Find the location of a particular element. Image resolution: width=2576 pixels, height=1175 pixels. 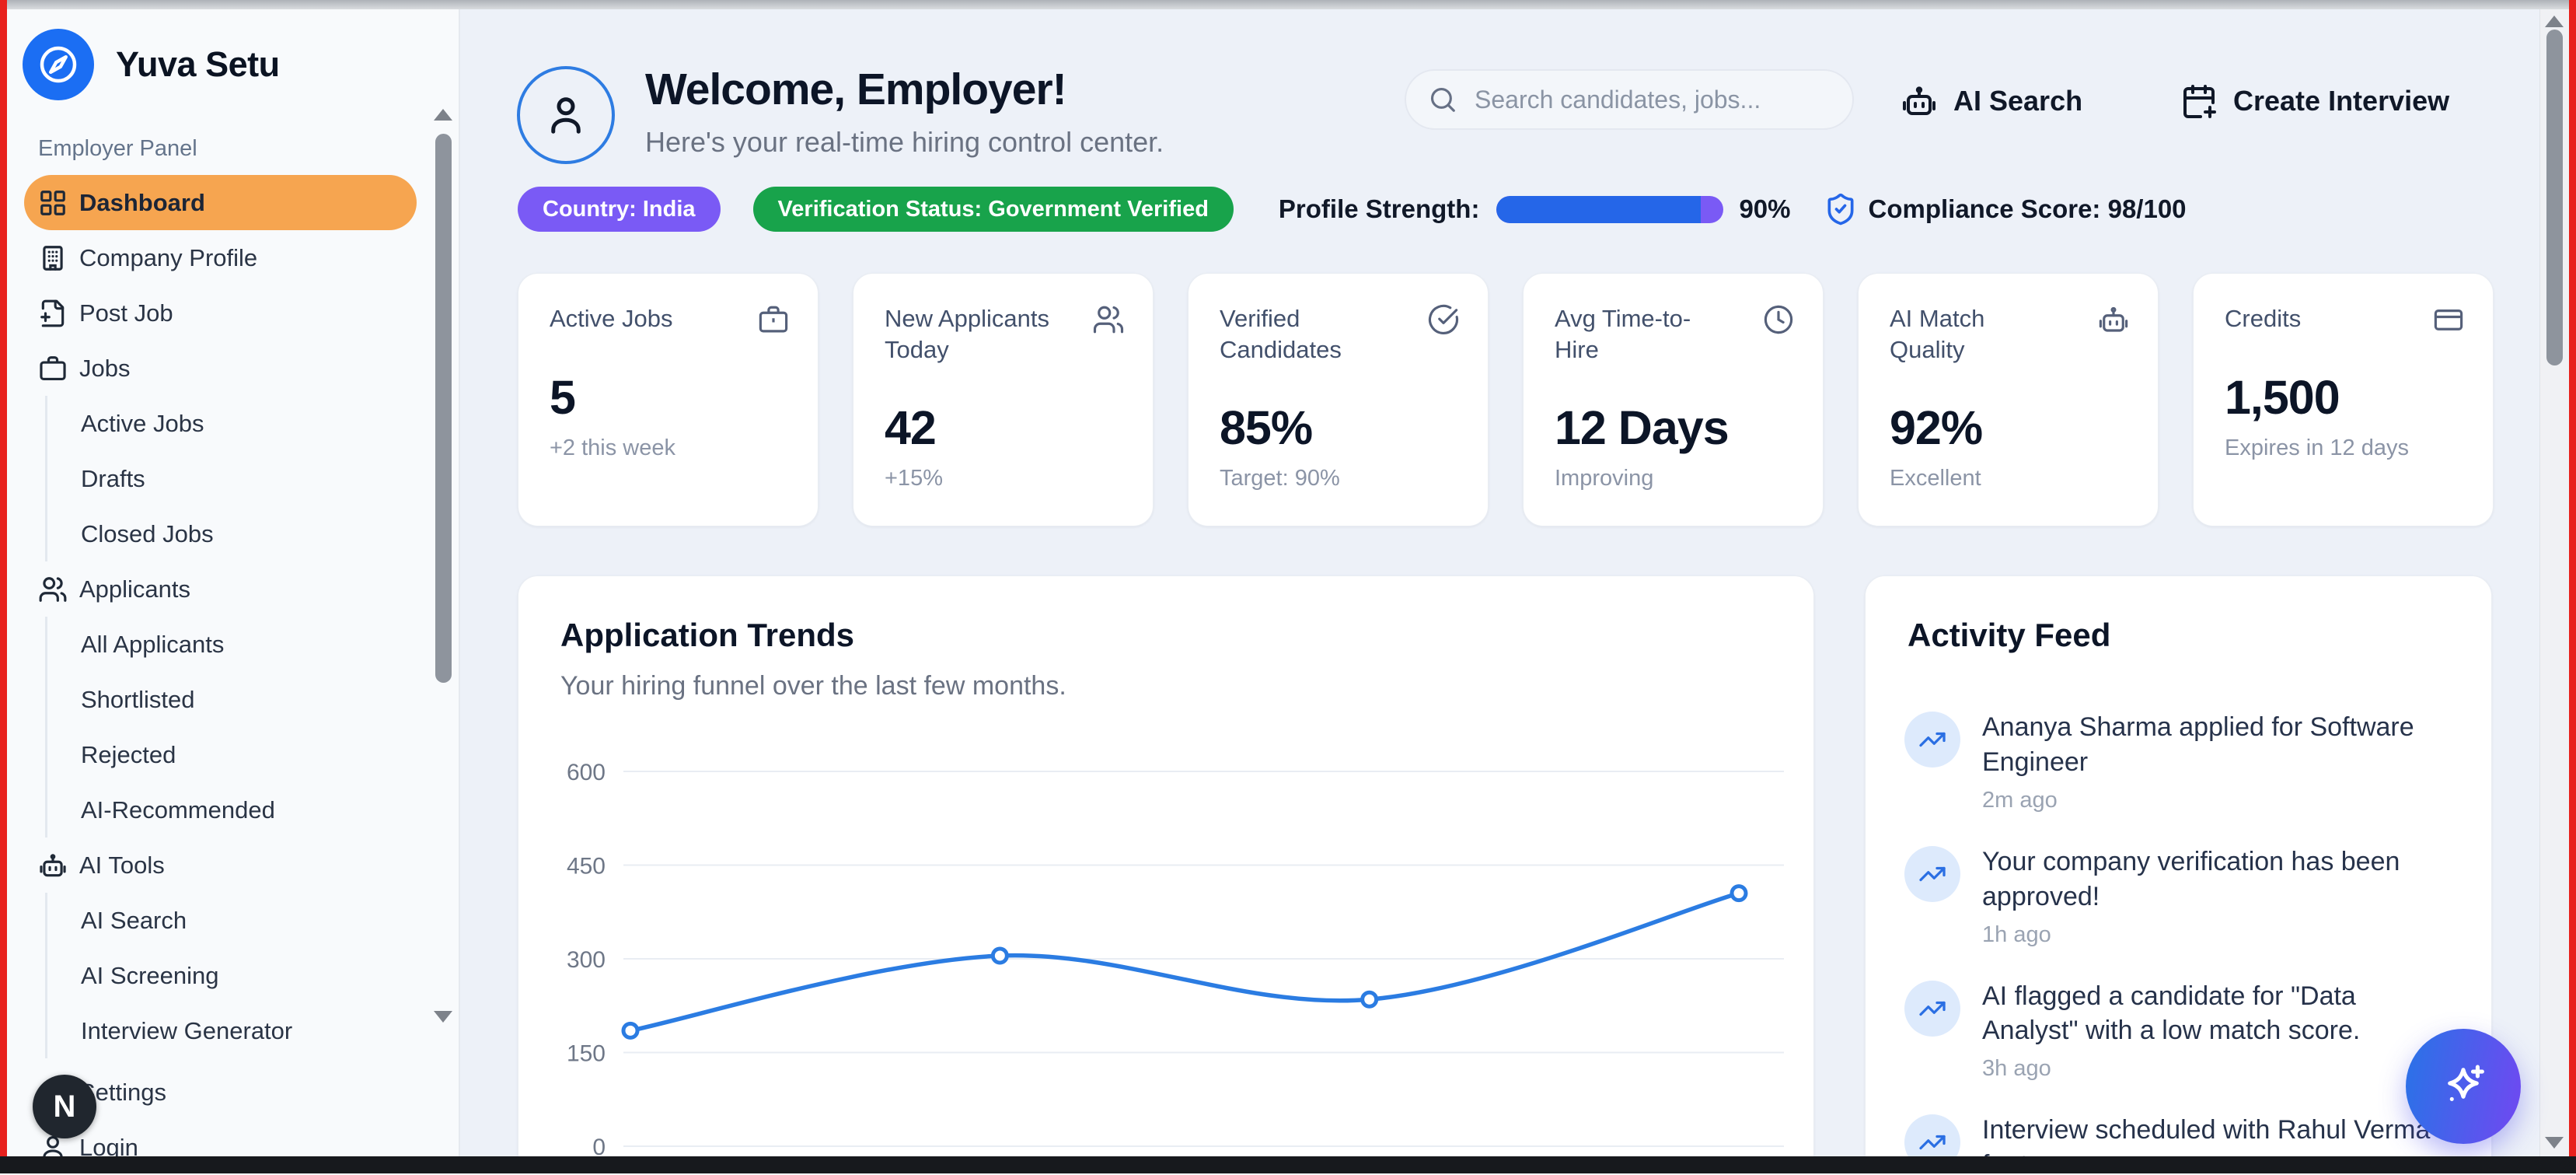

window-bottom-bar is located at coordinates (1288, 1164).